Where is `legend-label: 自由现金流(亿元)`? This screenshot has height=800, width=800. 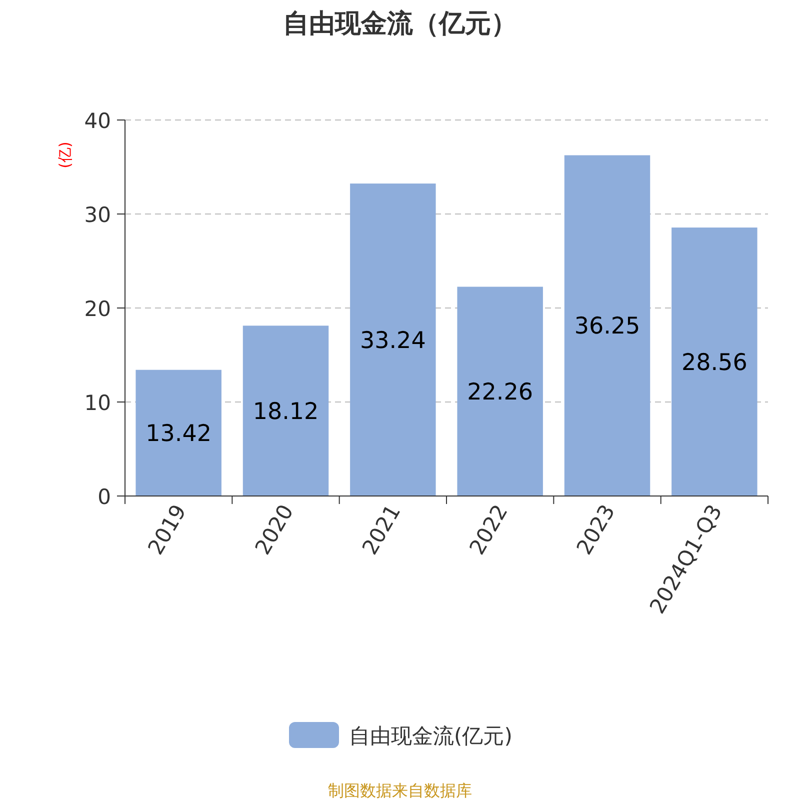 legend-label: 自由现金流(亿元) is located at coordinates (430, 736).